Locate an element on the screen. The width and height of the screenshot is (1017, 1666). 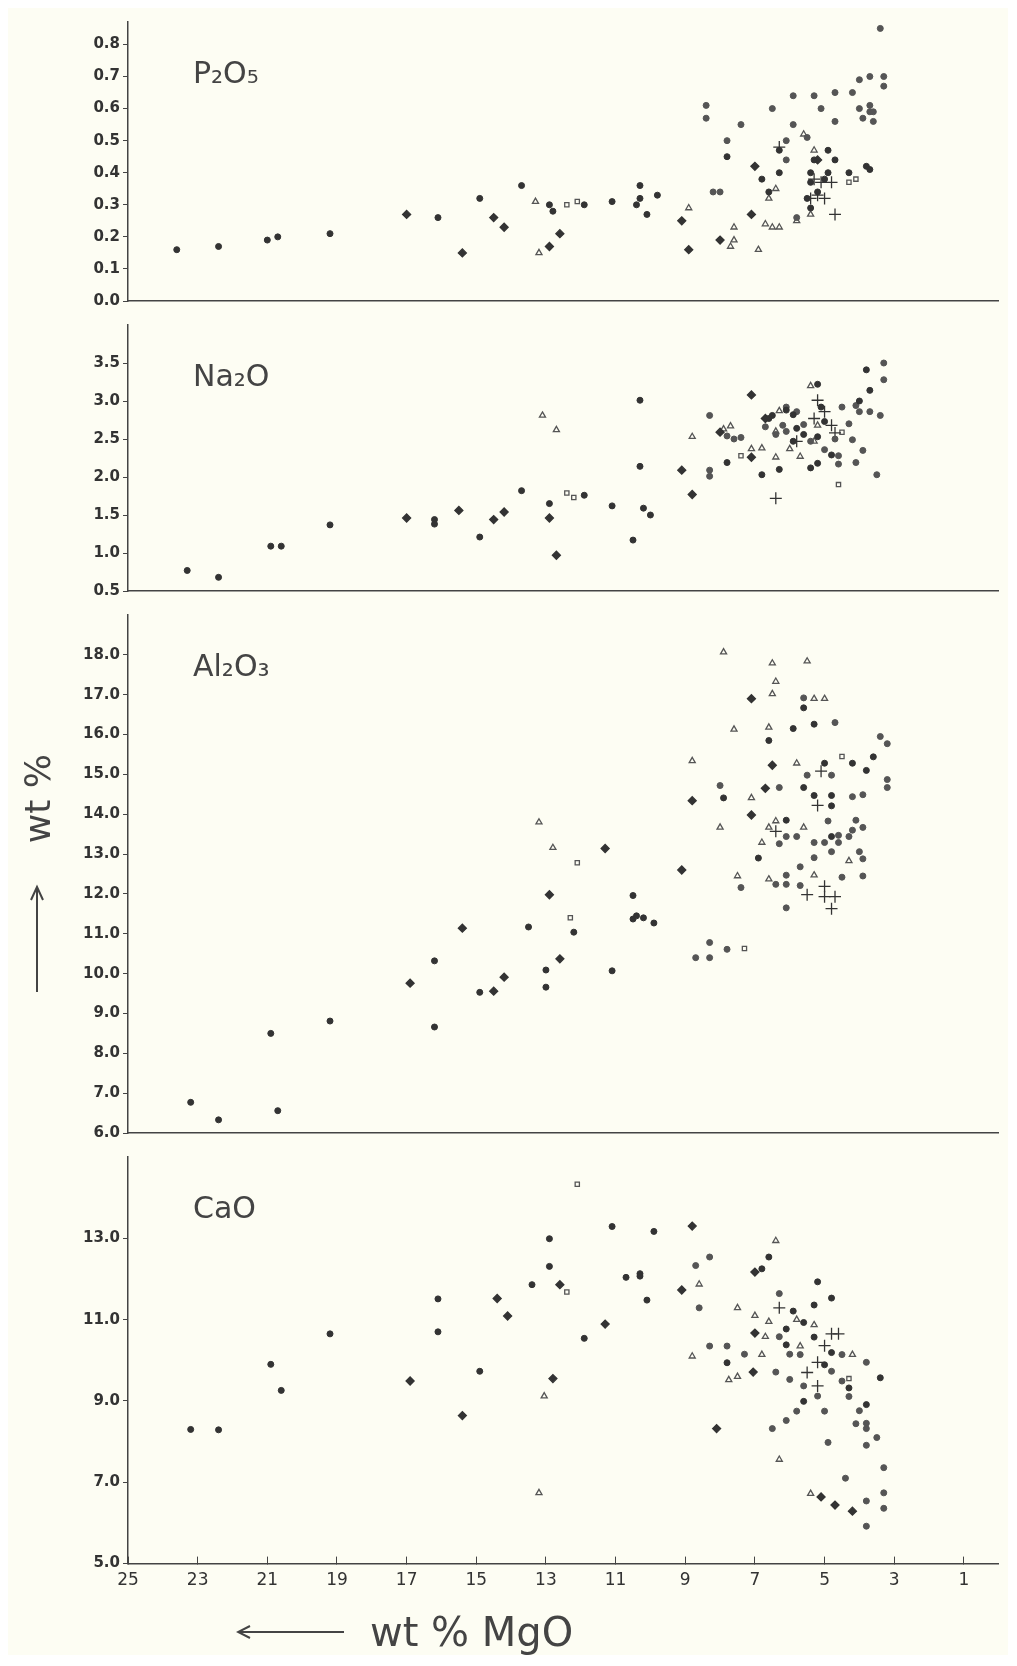
y-tick-label: 15.0 is located at coordinates (101, 773).